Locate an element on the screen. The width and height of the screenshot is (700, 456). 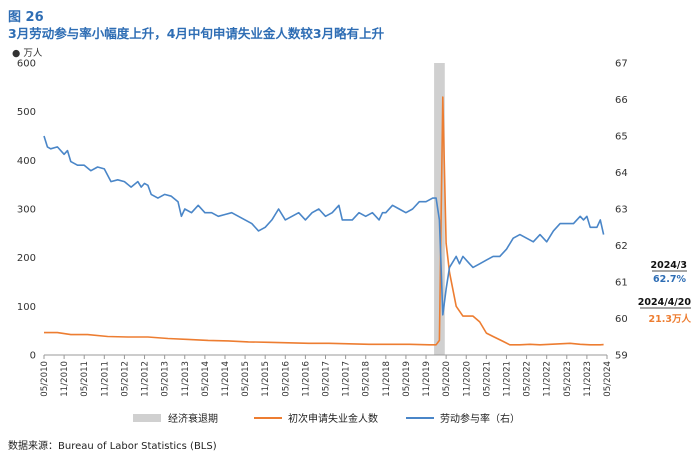
data-source: 数据来源：Bureau of Labor Statistics (BLS) is located at coordinates (112, 446).